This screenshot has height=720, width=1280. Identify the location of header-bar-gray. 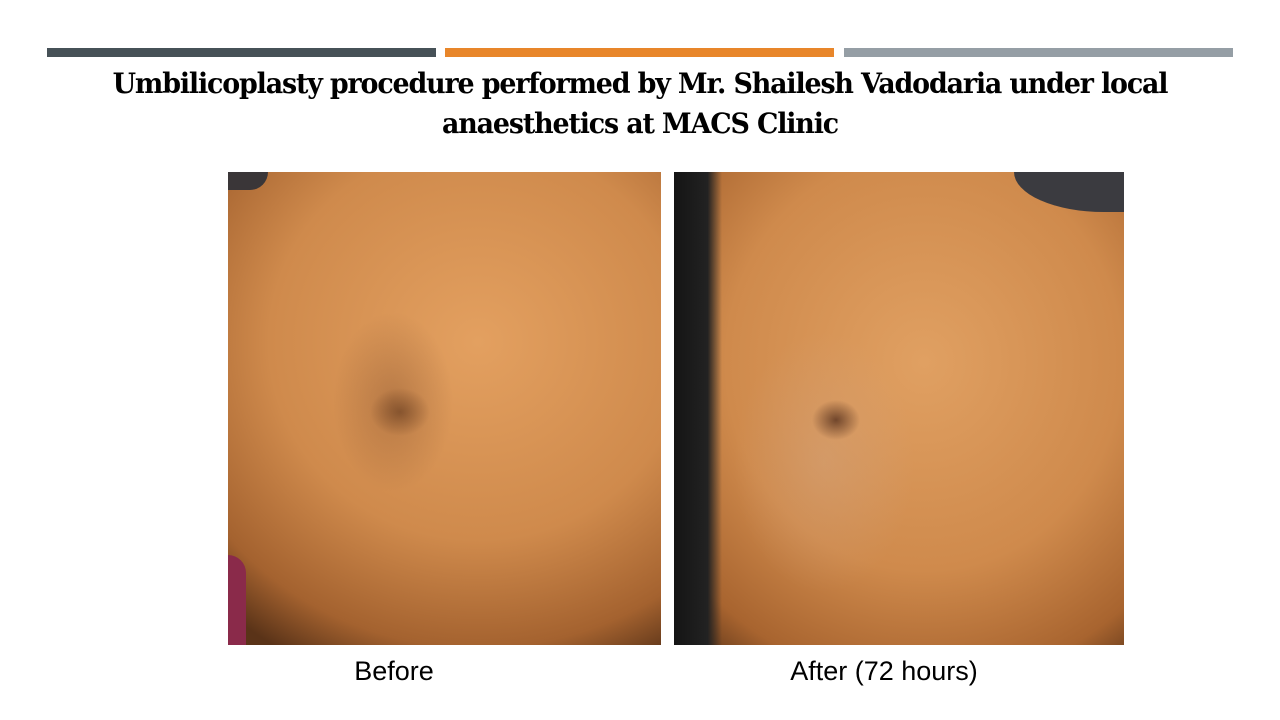
(1038, 52).